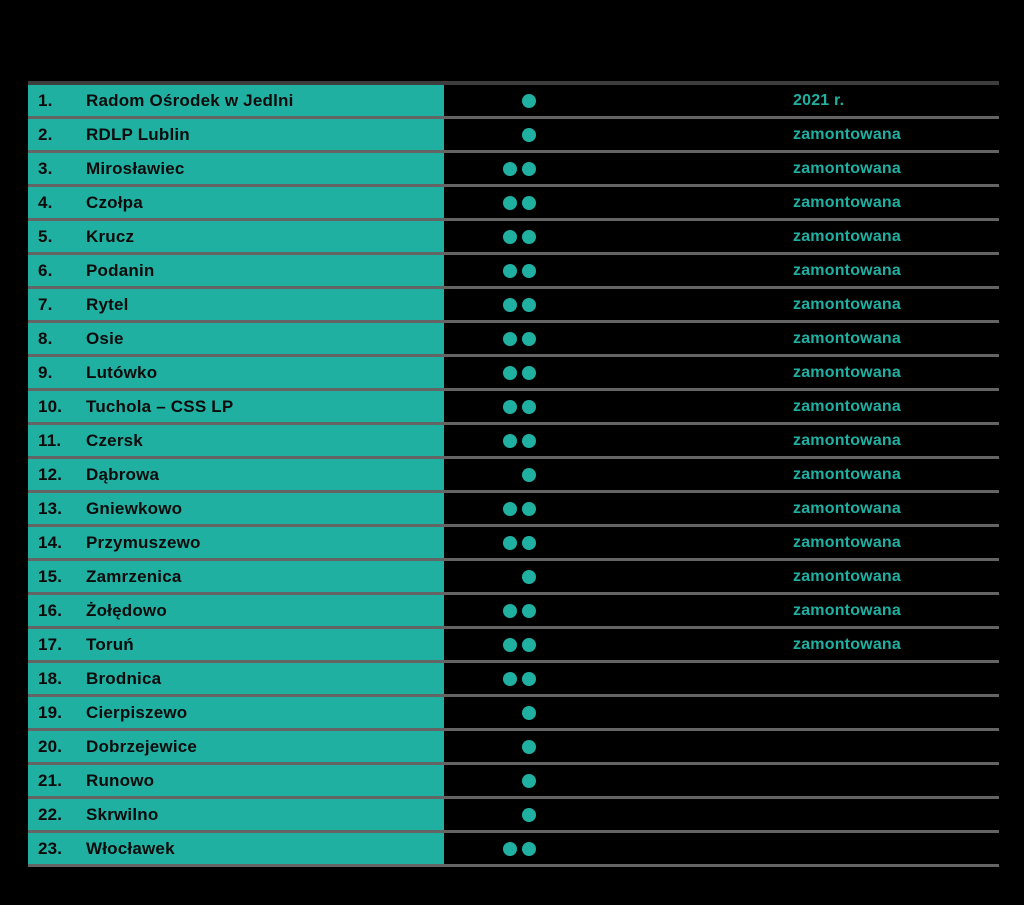 Image resolution: width=1024 pixels, height=905 pixels. Describe the element at coordinates (110, 644) in the screenshot. I see `location-name: Toruń` at that location.